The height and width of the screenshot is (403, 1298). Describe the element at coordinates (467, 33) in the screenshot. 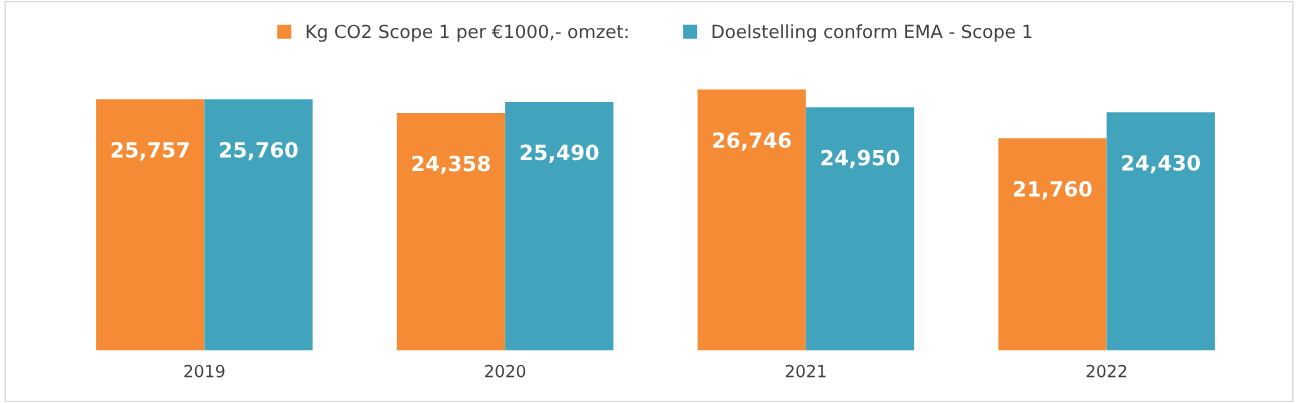

I see `legend-label: Kg CO2 Scope 1 per €1000,- omzet:` at that location.